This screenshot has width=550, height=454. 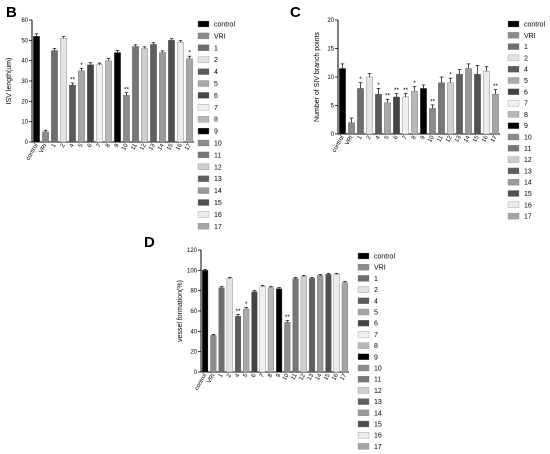 I want to click on panel-b-legend-label: VRI, so click(x=220, y=36).